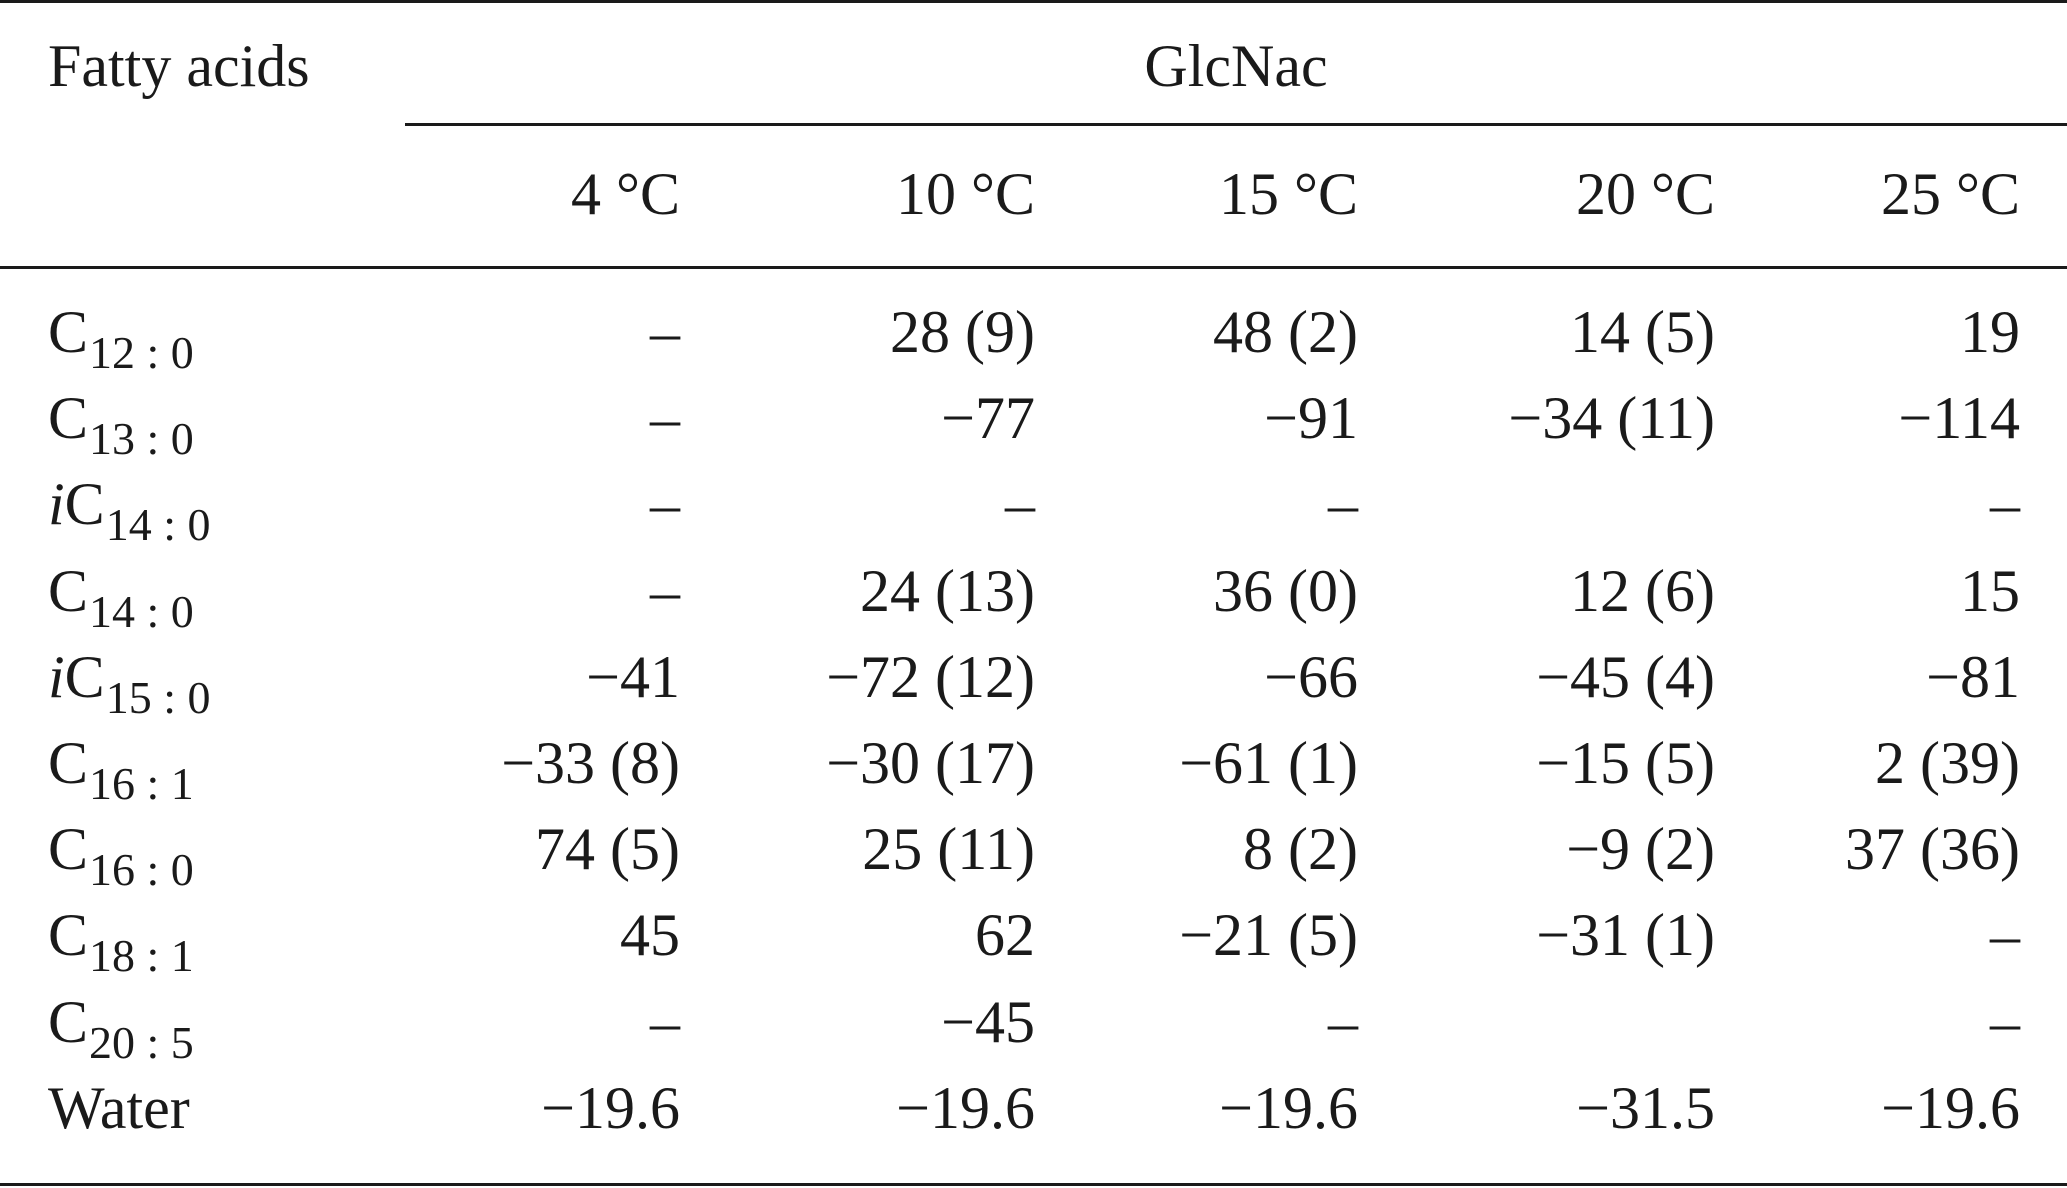 The image size is (2067, 1188). Describe the element at coordinates (1033, 1) in the screenshot. I see `top-rule` at that location.